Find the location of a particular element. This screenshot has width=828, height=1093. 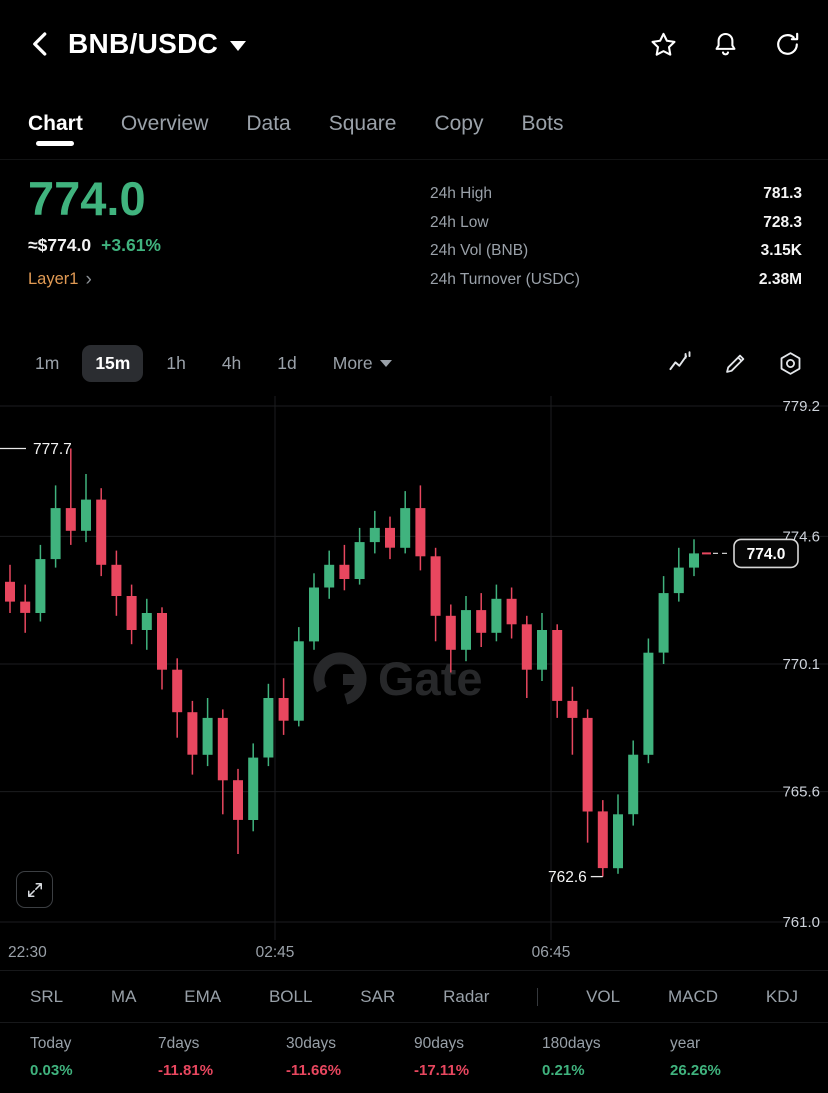

timeframe-4h: 4h is located at coordinates (231, 362).